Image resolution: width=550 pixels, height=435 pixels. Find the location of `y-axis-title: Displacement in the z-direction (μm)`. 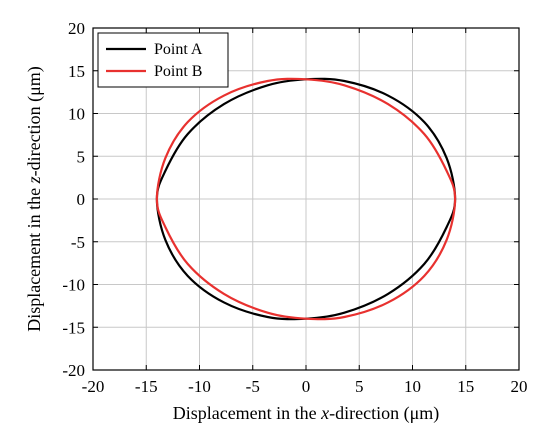

y-axis-title: Displacement in the z-direction (μm) is located at coordinates (34, 199).